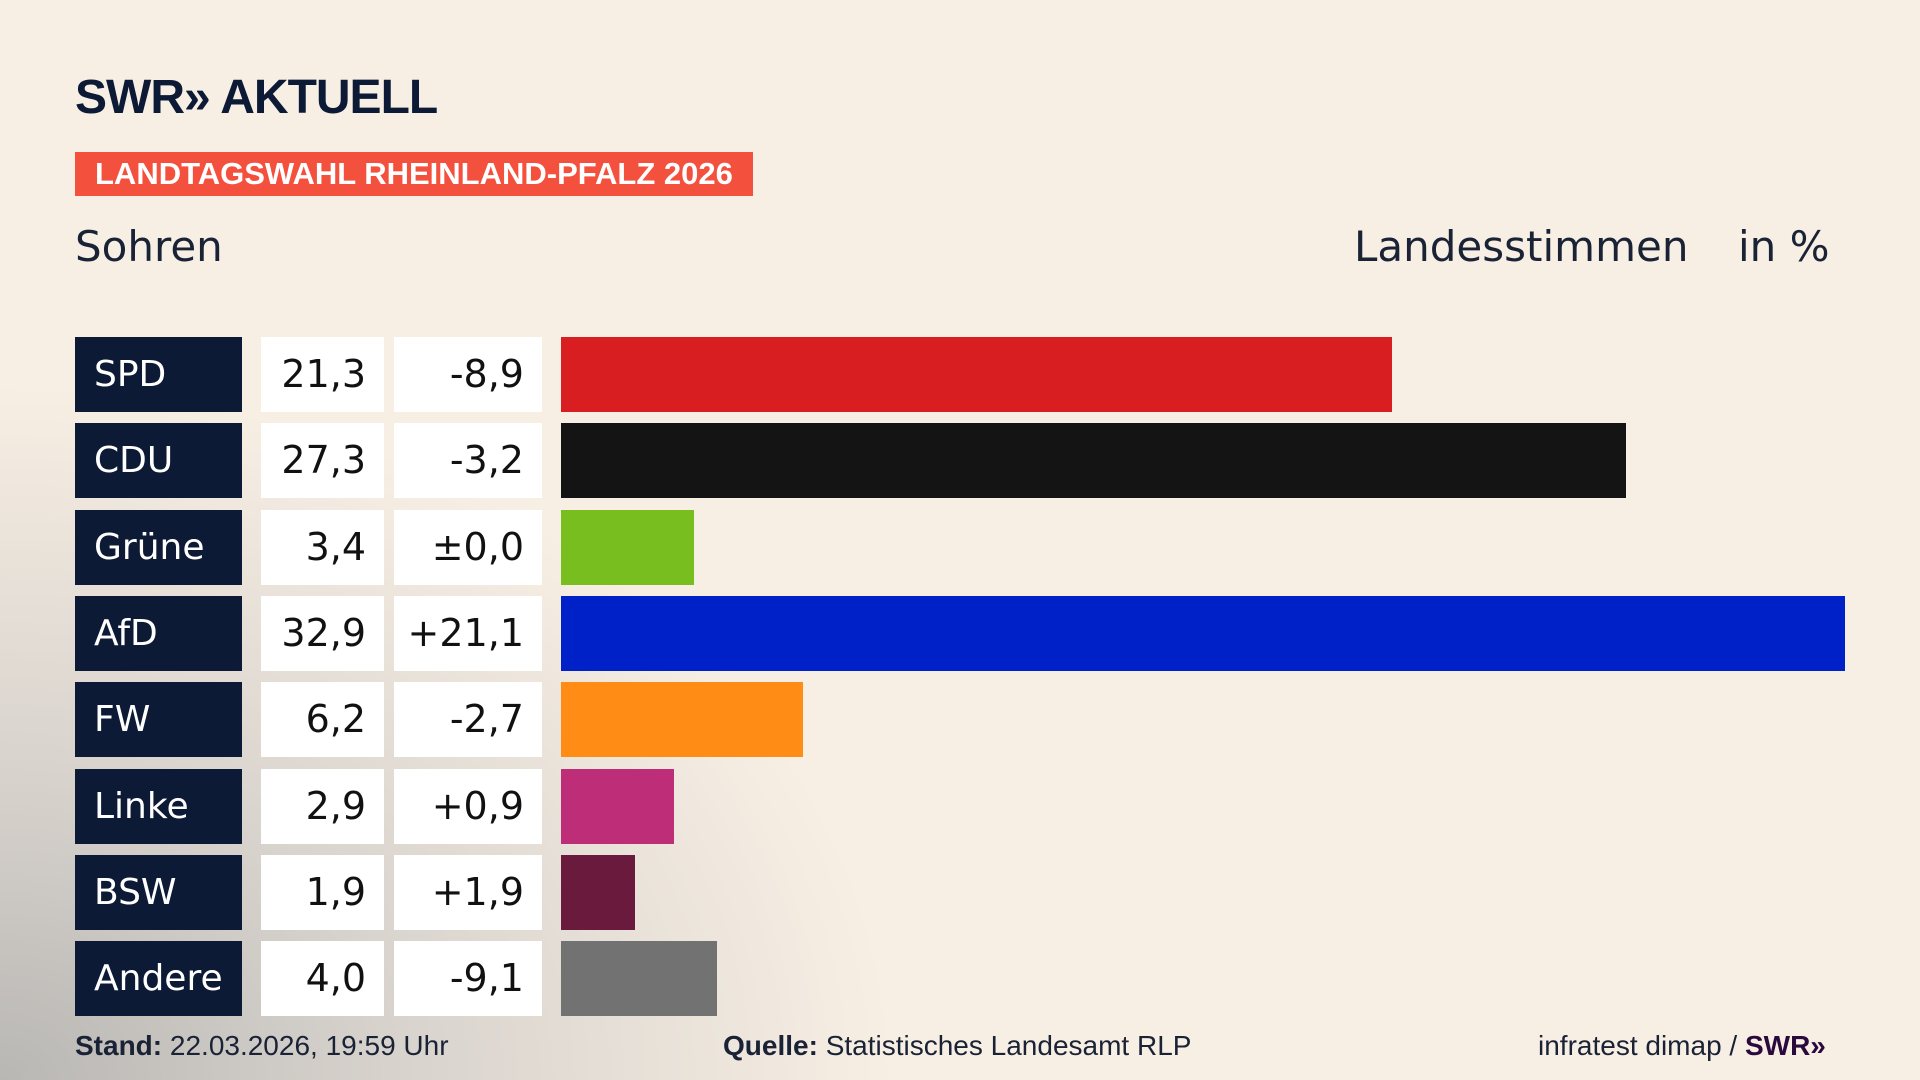 This screenshot has height=1080, width=1920. Describe the element at coordinates (322, 374) in the screenshot. I see `value-label: 21,3` at that location.